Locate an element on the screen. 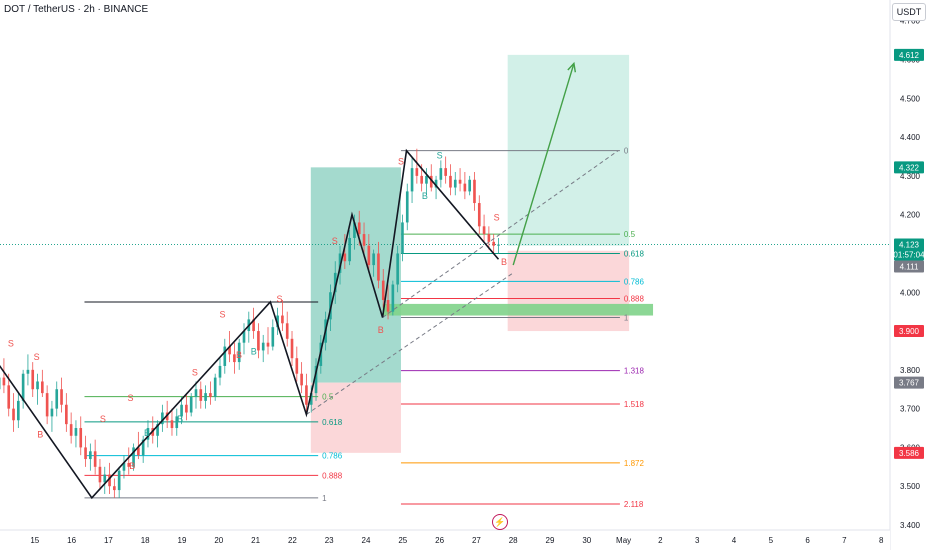  signal-label-17: S is located at coordinates (401, 161).